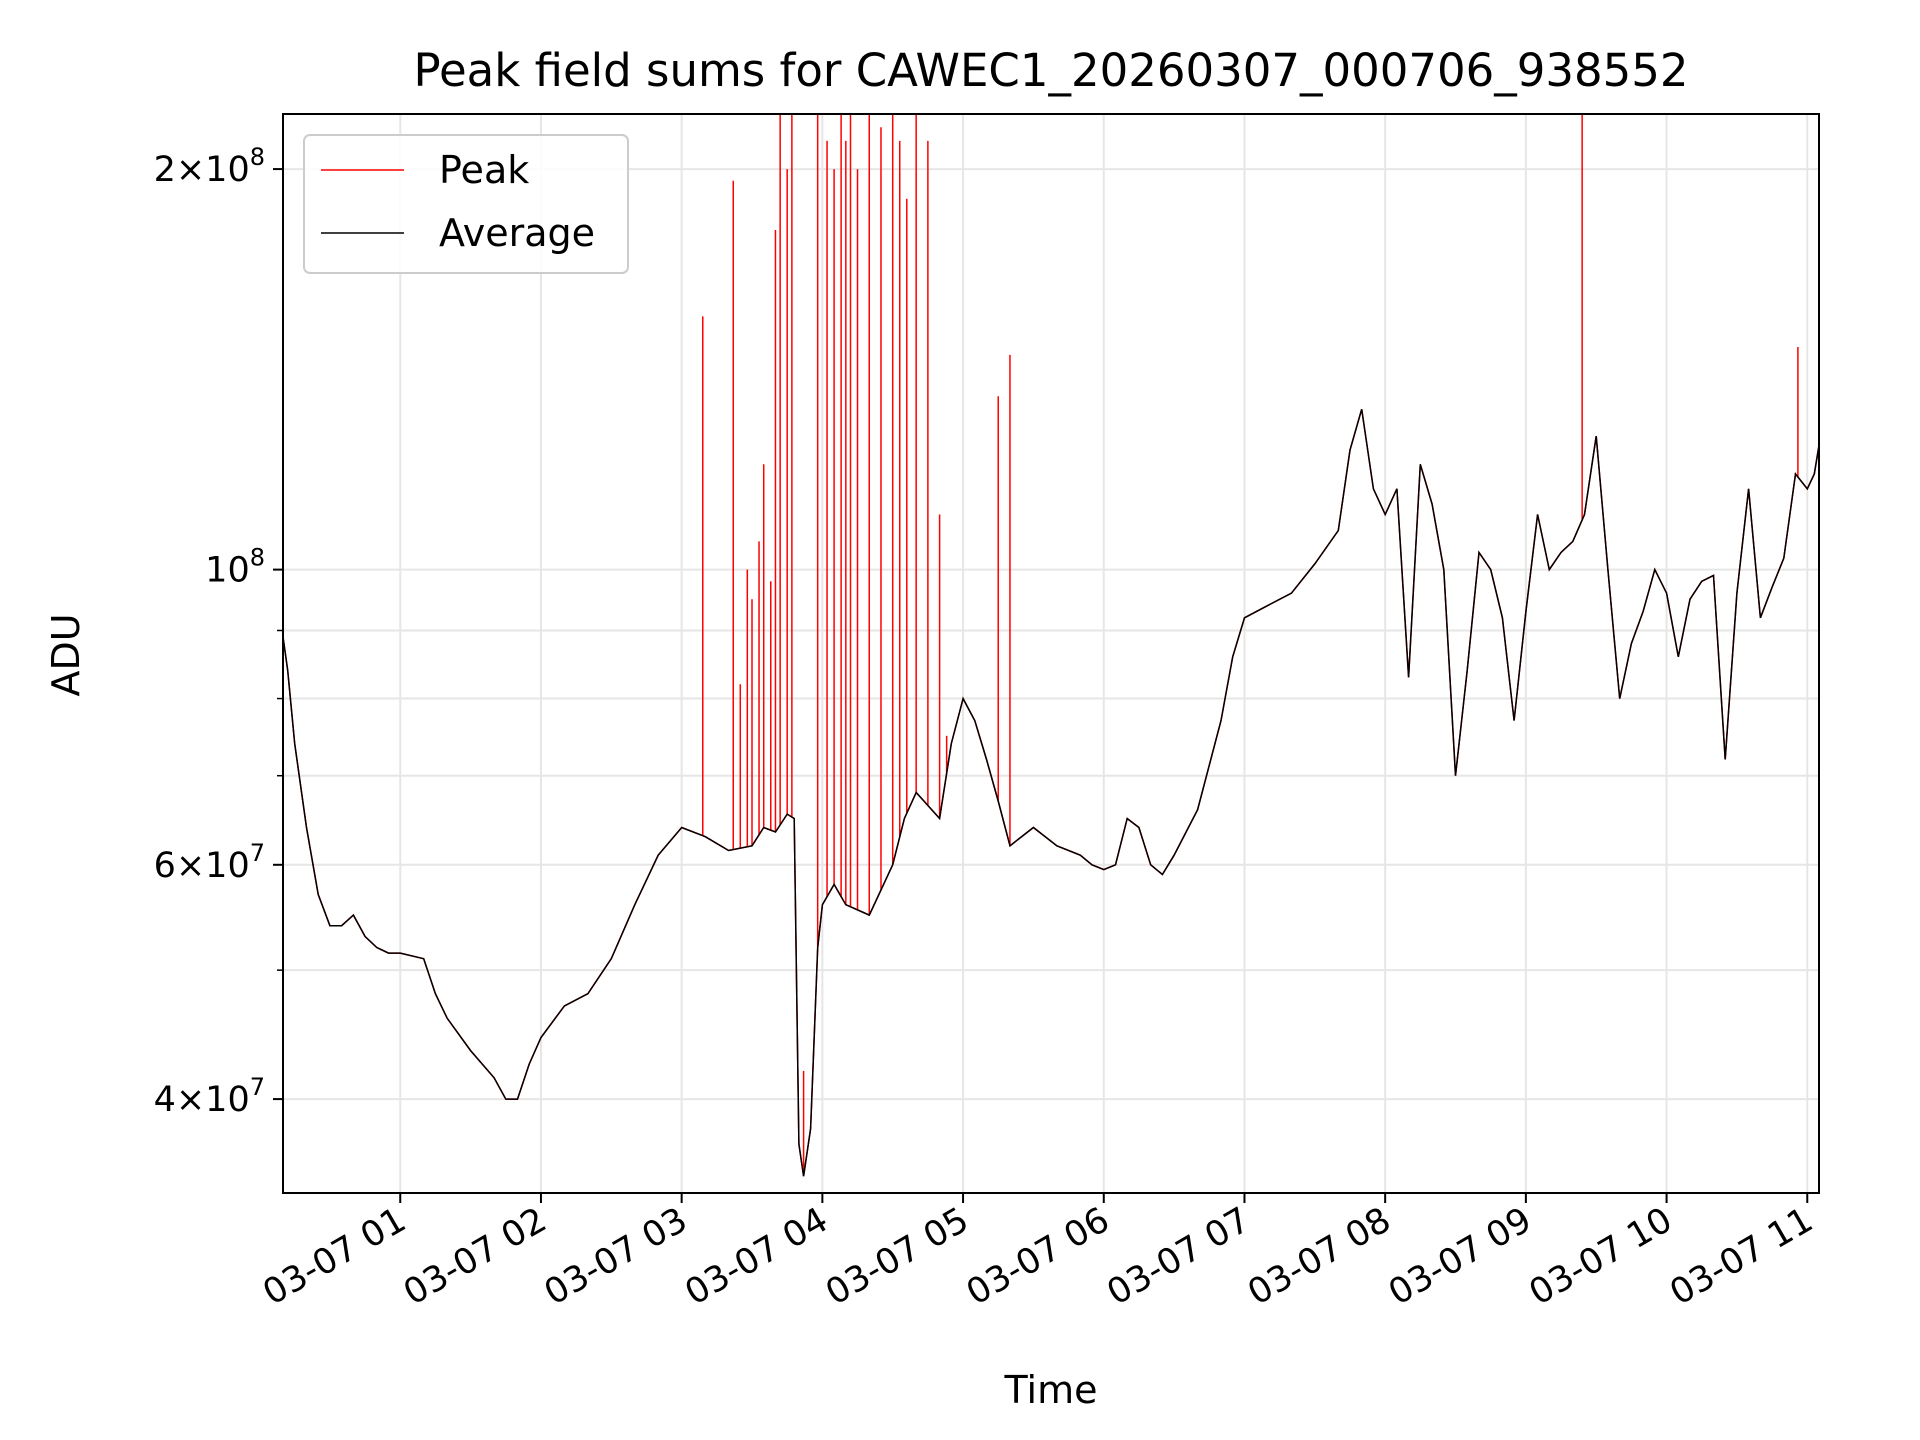 The width and height of the screenshot is (1920, 1440). I want to click on legend-label-average: Average, so click(517, 233).